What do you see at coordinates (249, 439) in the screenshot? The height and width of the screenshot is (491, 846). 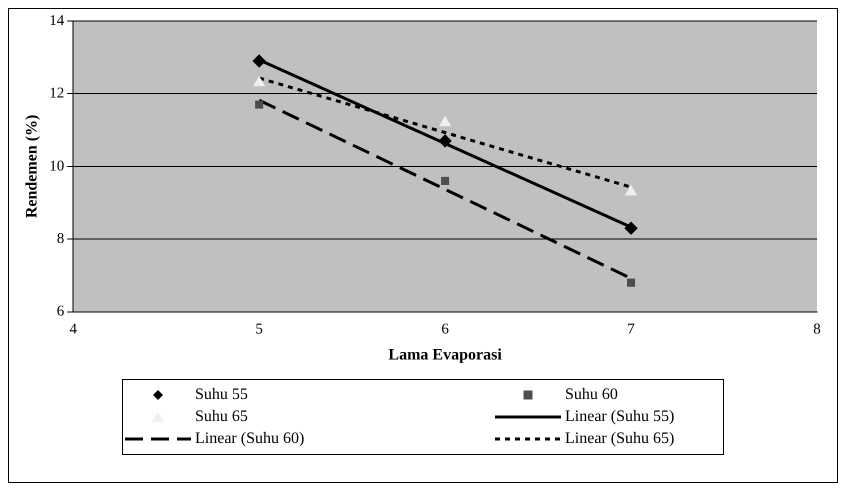 I see `legend-label: Linear (Suhu 60)` at bounding box center [249, 439].